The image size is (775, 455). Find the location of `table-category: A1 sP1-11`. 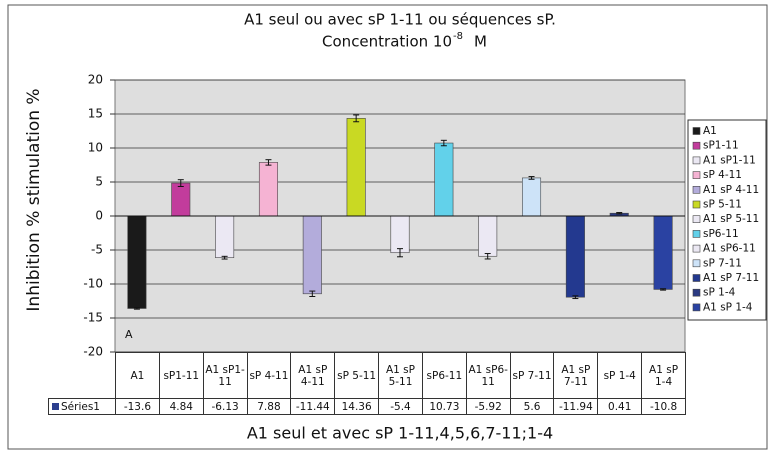

table-category: A1 sP1-11 is located at coordinates (225, 375).